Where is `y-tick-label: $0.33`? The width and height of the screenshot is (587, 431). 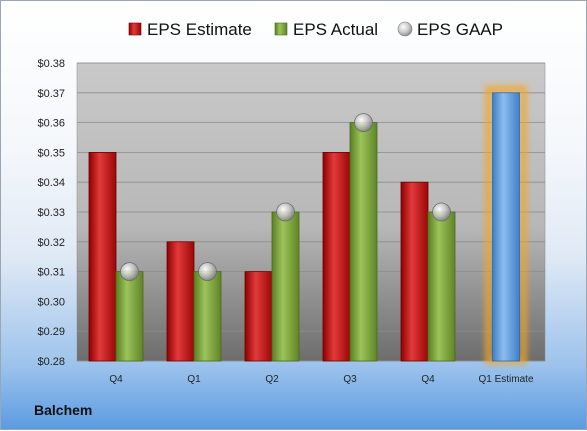
y-tick-label: $0.33 is located at coordinates (51, 213).